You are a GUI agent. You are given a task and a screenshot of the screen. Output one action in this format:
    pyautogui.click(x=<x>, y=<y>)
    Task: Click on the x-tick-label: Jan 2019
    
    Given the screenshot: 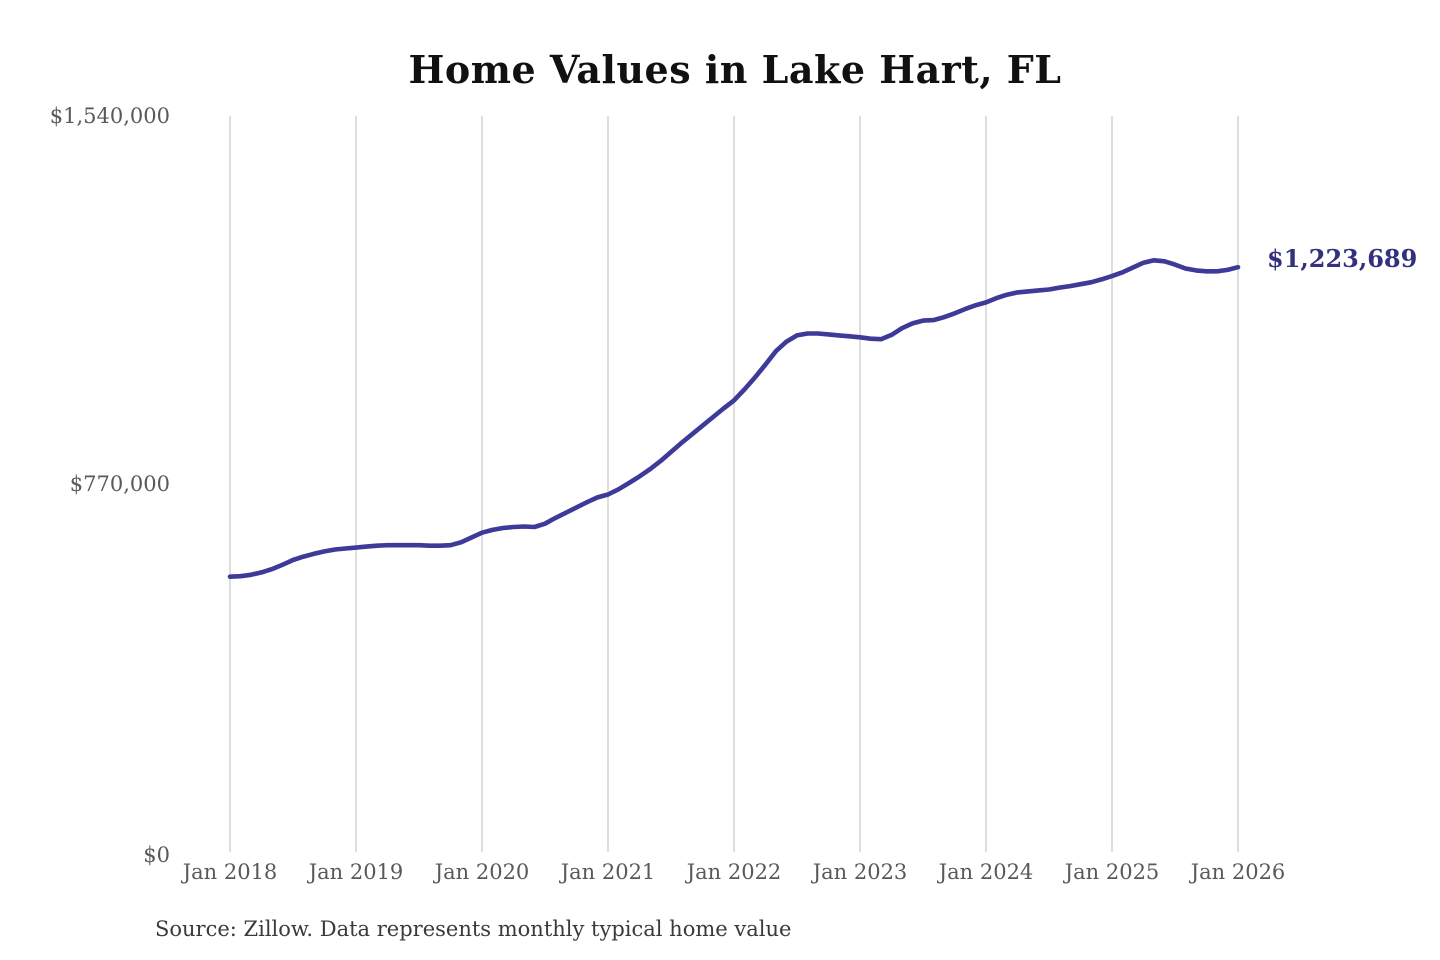 What is the action you would take?
    pyautogui.click(x=356, y=872)
    